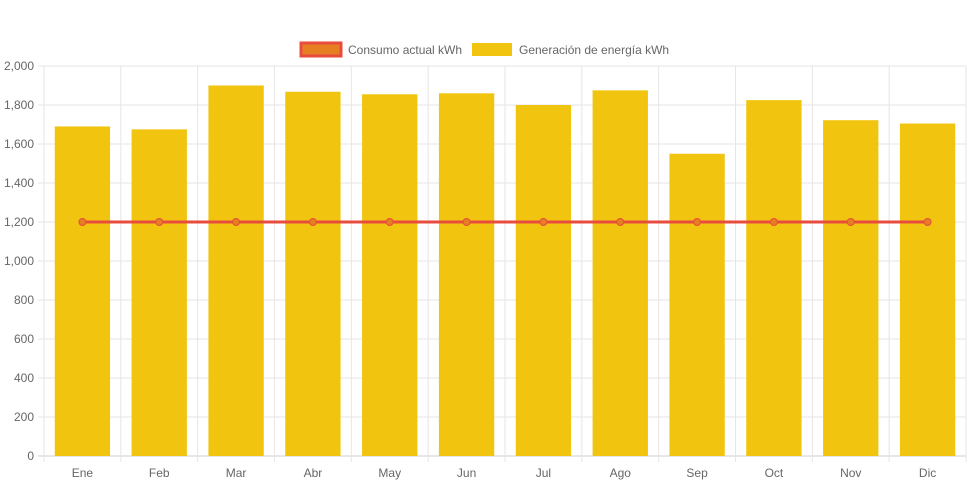 Image resolution: width=971 pixels, height=490 pixels. Describe the element at coordinates (466, 275) in the screenshot. I see `bar-generacion-jun` at that location.